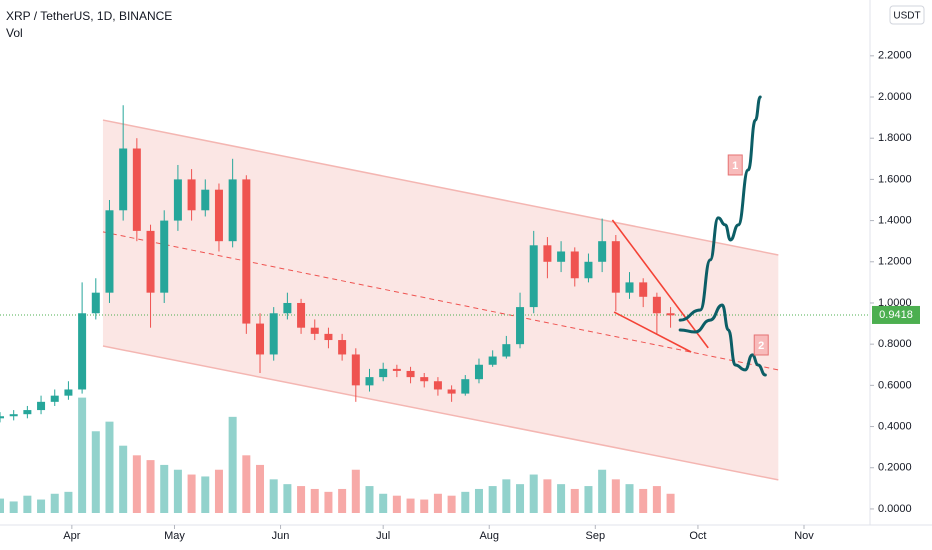 This screenshot has height=550, width=932. I want to click on x-tick-label: Oct, so click(697, 536).